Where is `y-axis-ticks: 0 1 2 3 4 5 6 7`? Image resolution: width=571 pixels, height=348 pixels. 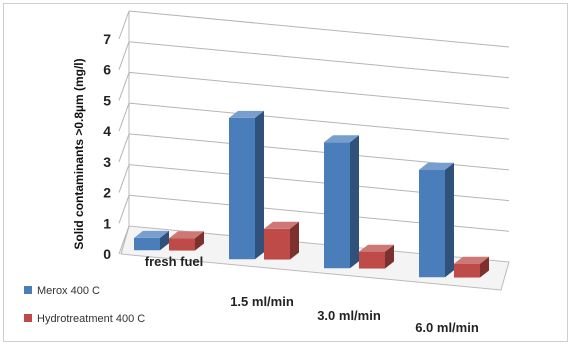 y-axis-ticks: 0 1 2 3 4 5 6 7 is located at coordinates (107, 146).